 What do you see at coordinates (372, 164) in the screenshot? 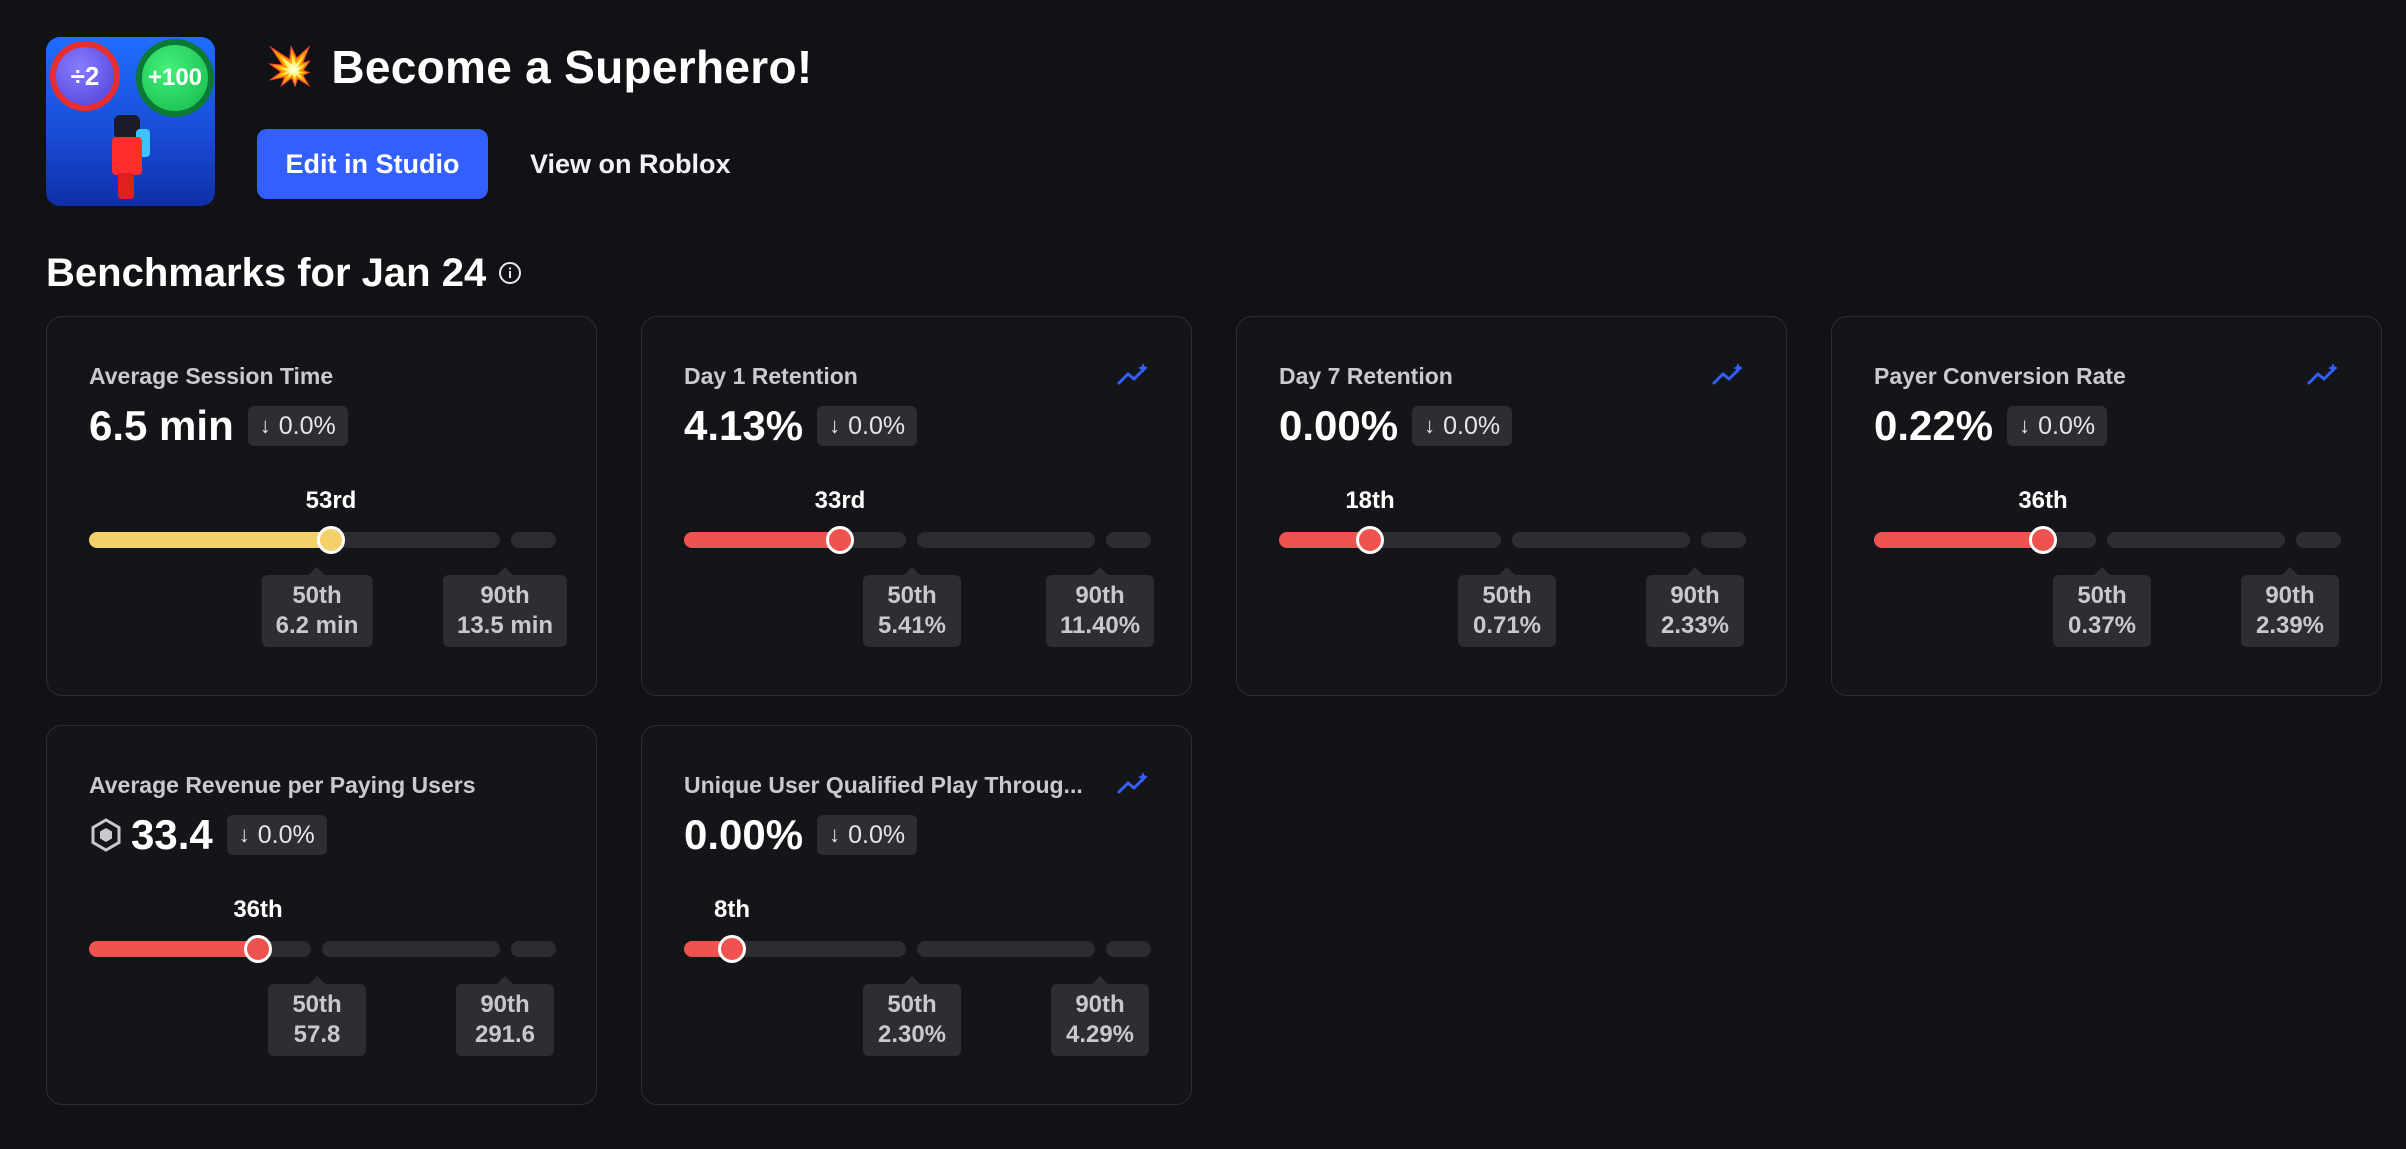
I see `edit-in-studio-button: Edit in Studio` at bounding box center [372, 164].